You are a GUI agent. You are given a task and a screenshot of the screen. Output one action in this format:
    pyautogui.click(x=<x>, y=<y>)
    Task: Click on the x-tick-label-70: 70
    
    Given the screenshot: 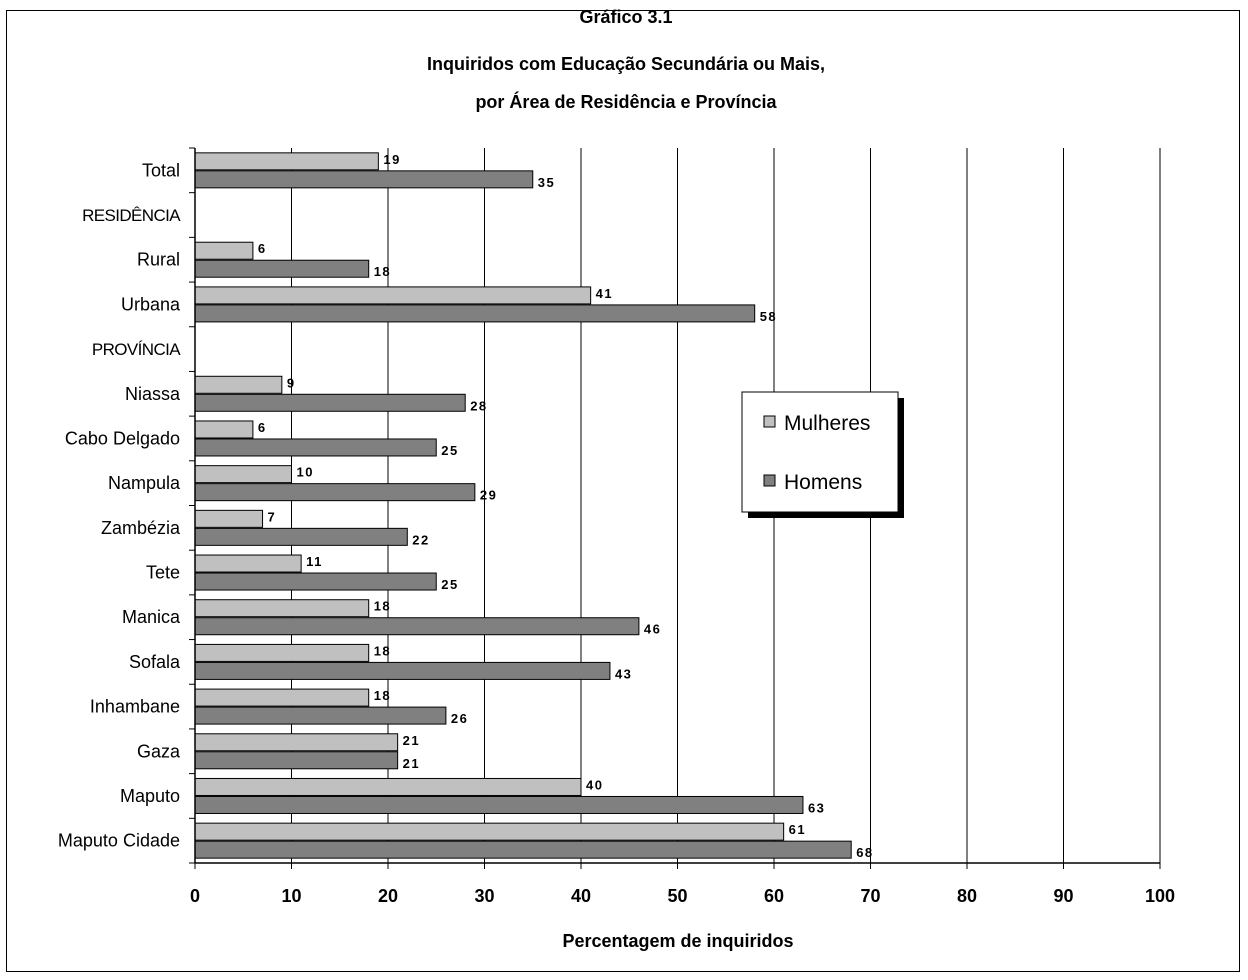 What is the action you would take?
    pyautogui.click(x=870, y=896)
    